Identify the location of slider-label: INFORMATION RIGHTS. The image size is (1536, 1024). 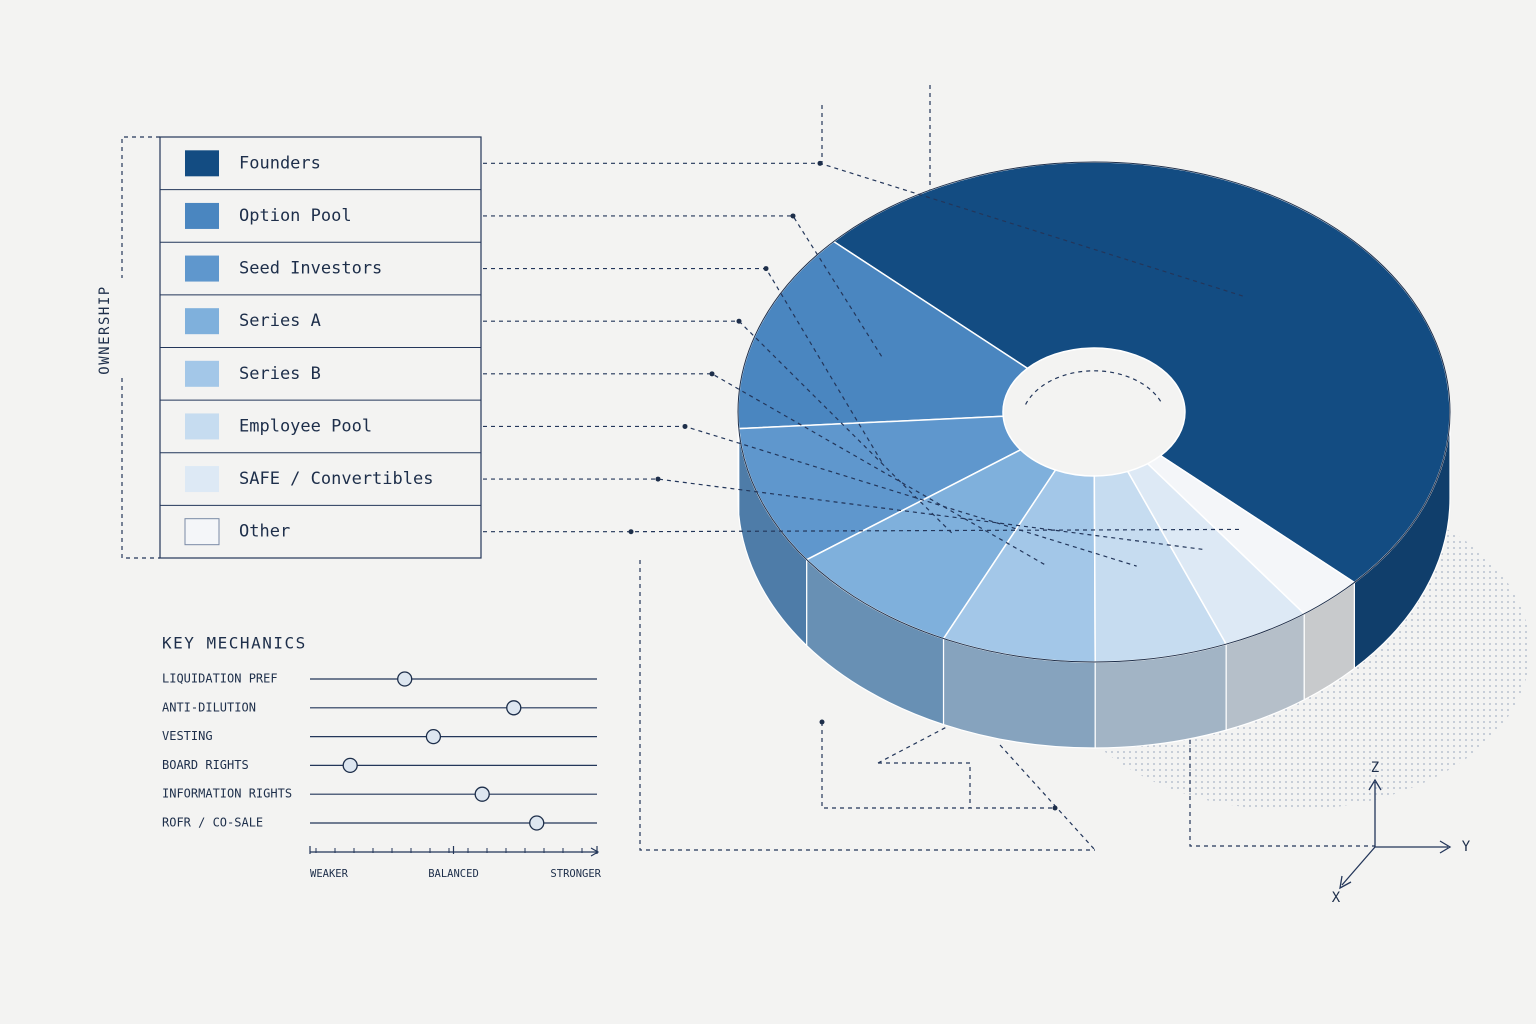
(227, 794).